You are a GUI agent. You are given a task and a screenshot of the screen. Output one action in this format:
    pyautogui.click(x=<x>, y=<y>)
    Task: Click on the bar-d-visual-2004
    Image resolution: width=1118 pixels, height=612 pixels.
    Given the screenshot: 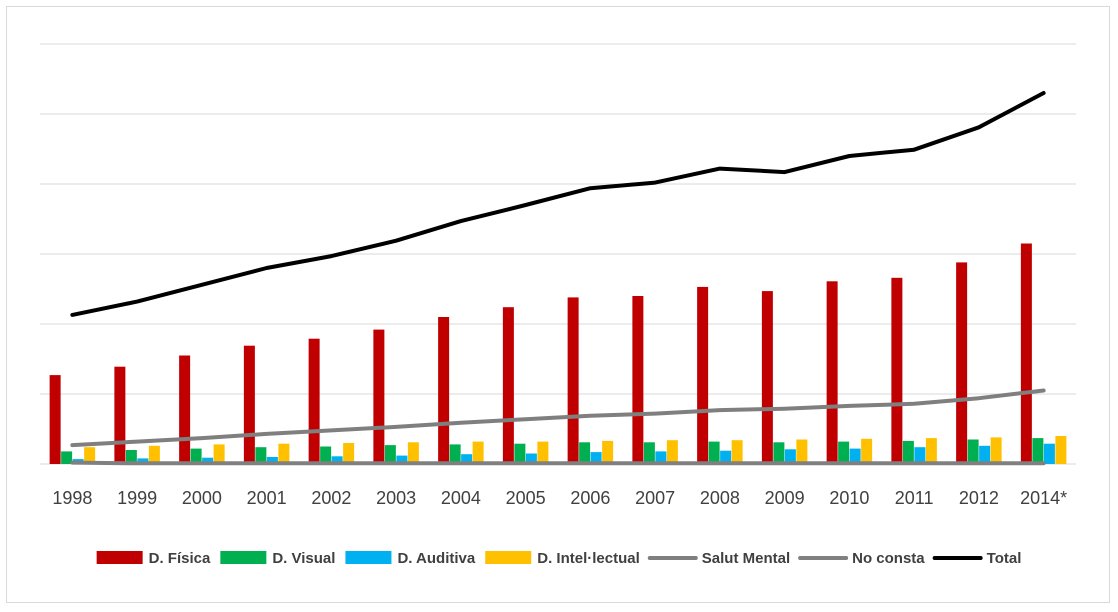 What is the action you would take?
    pyautogui.click(x=455, y=454)
    